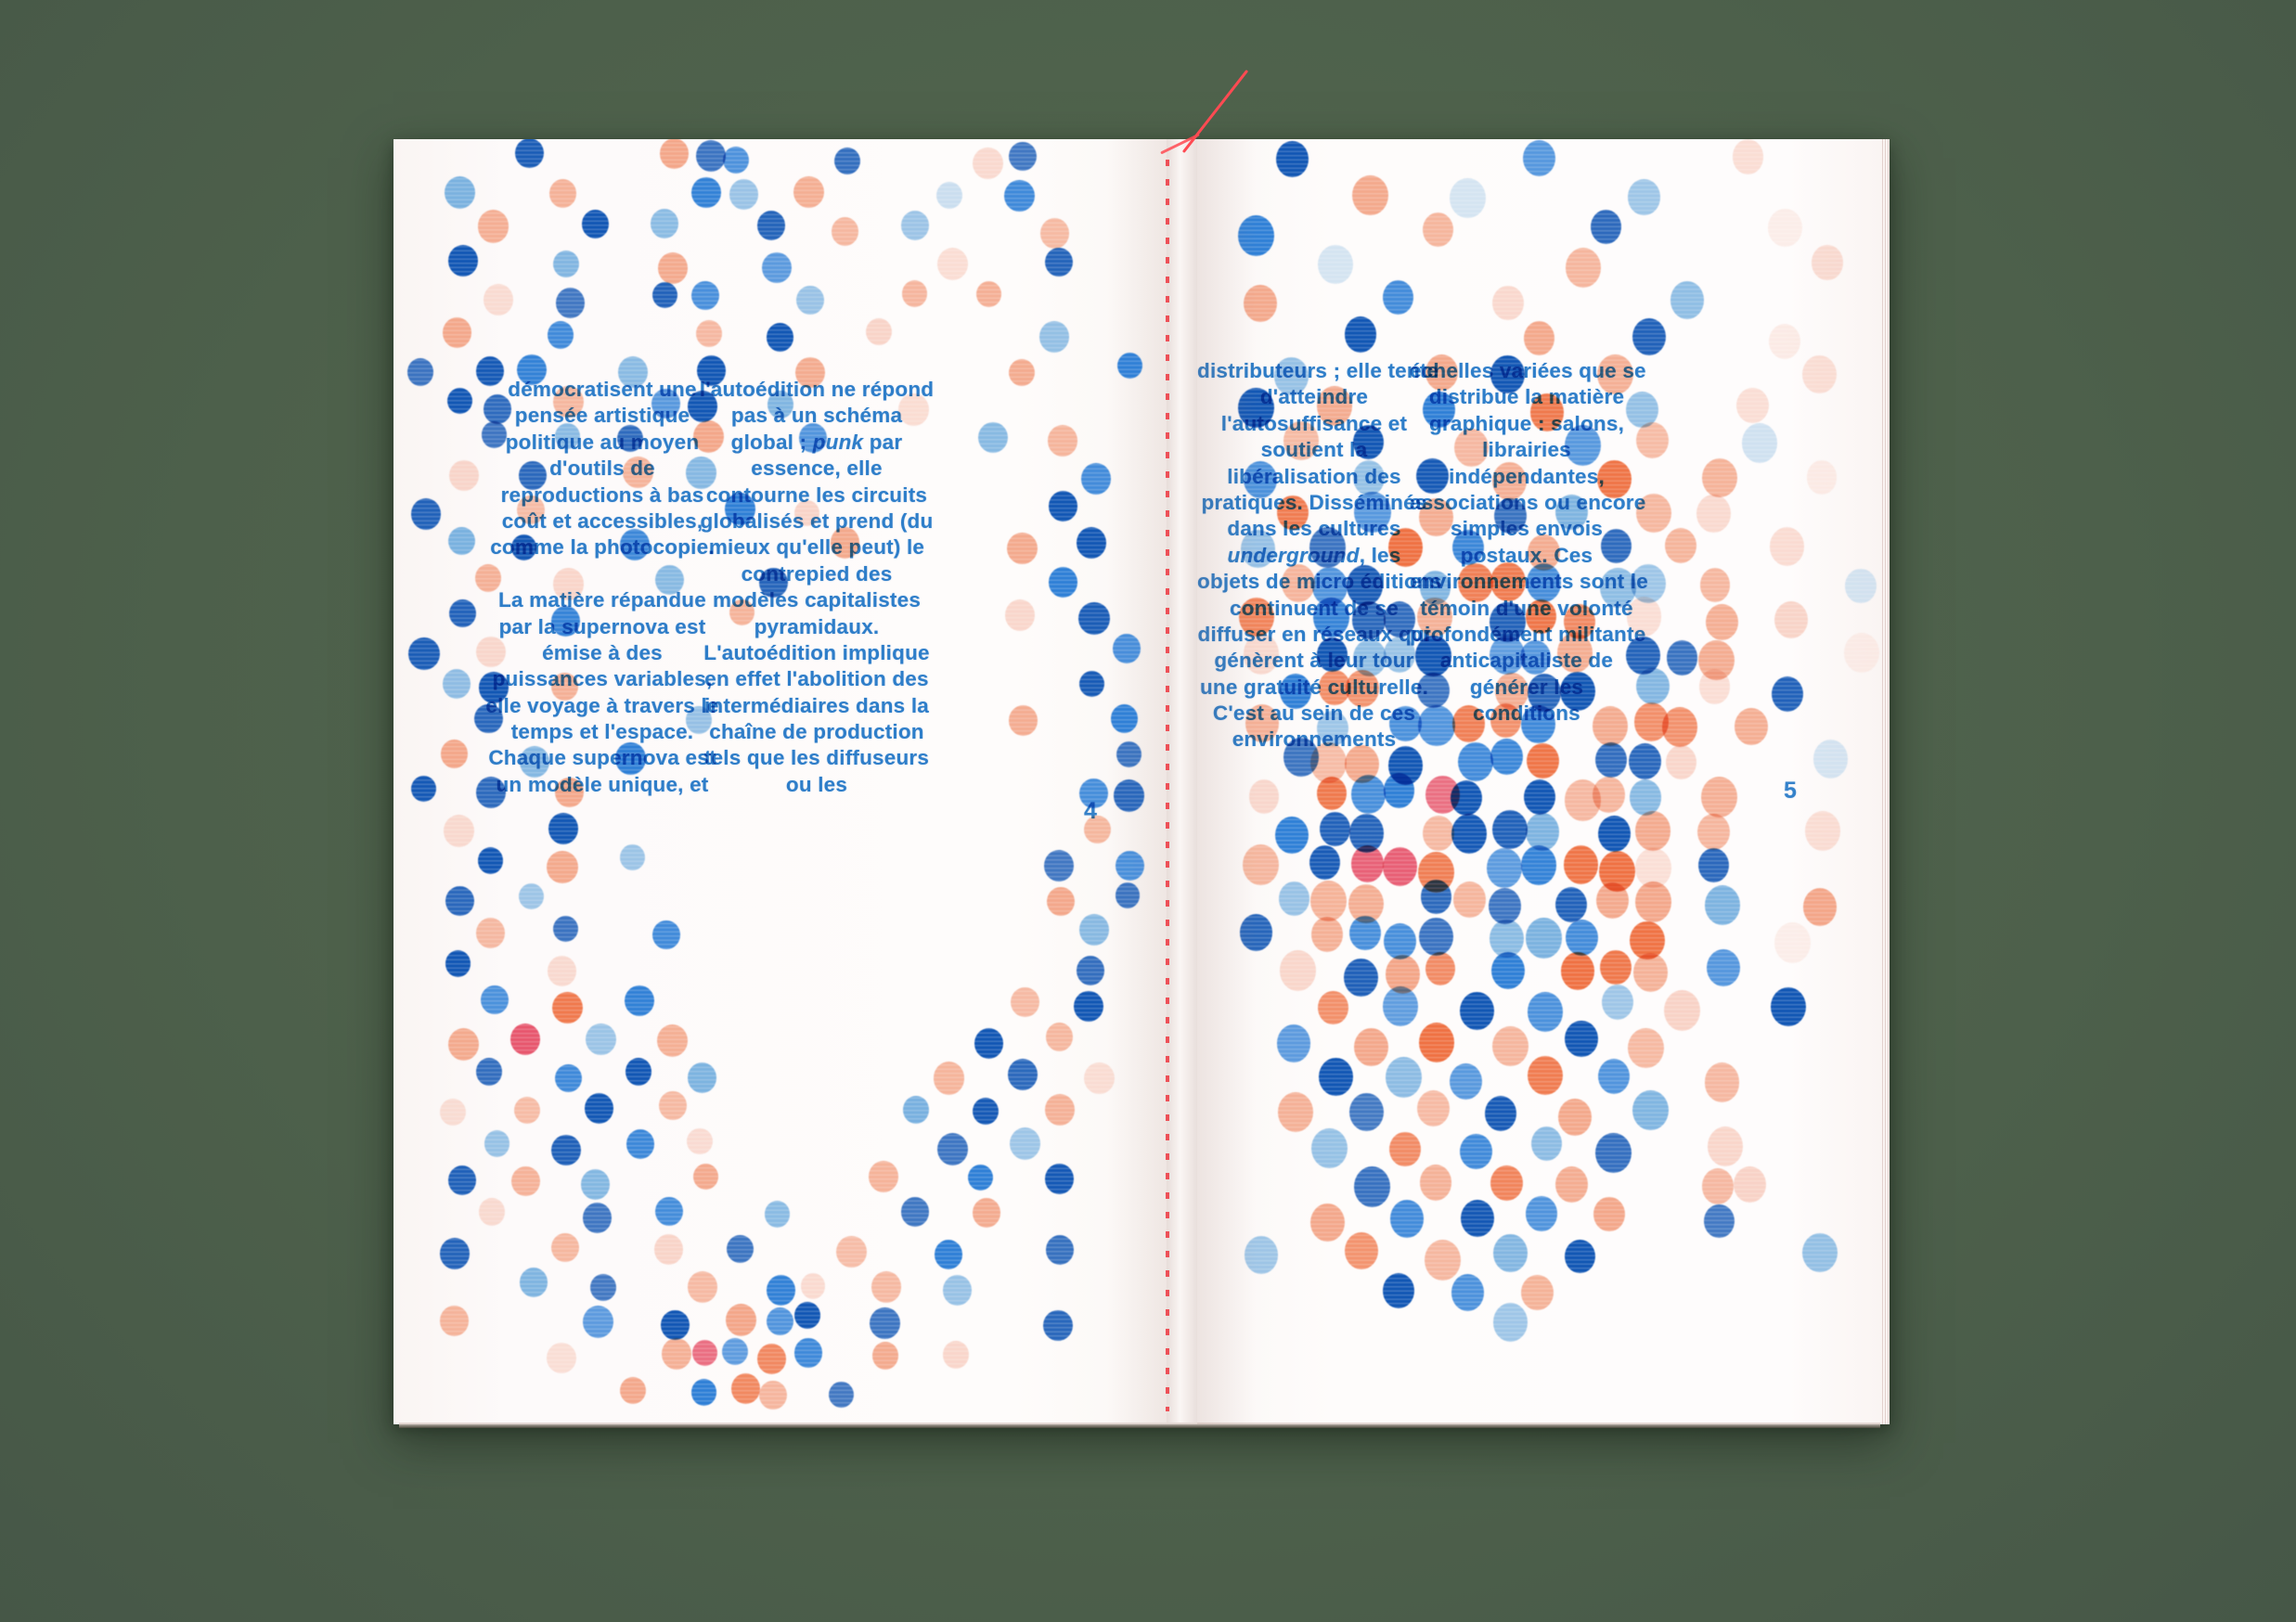 The height and width of the screenshot is (1622, 2296). Describe the element at coordinates (1529, 582) in the screenshot. I see `text-line: environnements sont le` at that location.